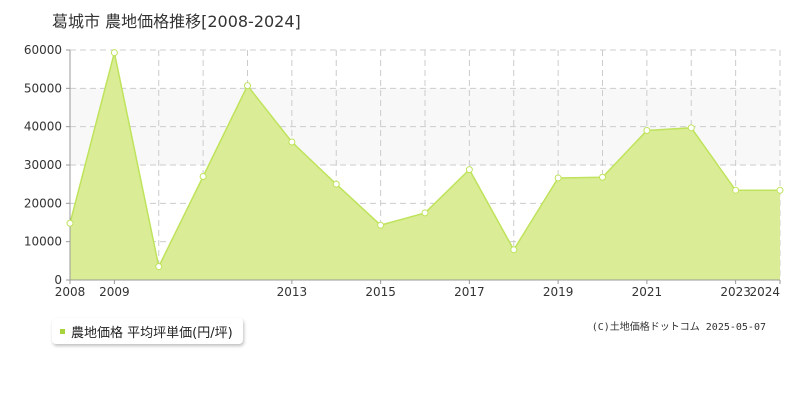 The height and width of the screenshot is (400, 800). What do you see at coordinates (43, 127) in the screenshot?
I see `y-tick-label-4: 40000` at bounding box center [43, 127].